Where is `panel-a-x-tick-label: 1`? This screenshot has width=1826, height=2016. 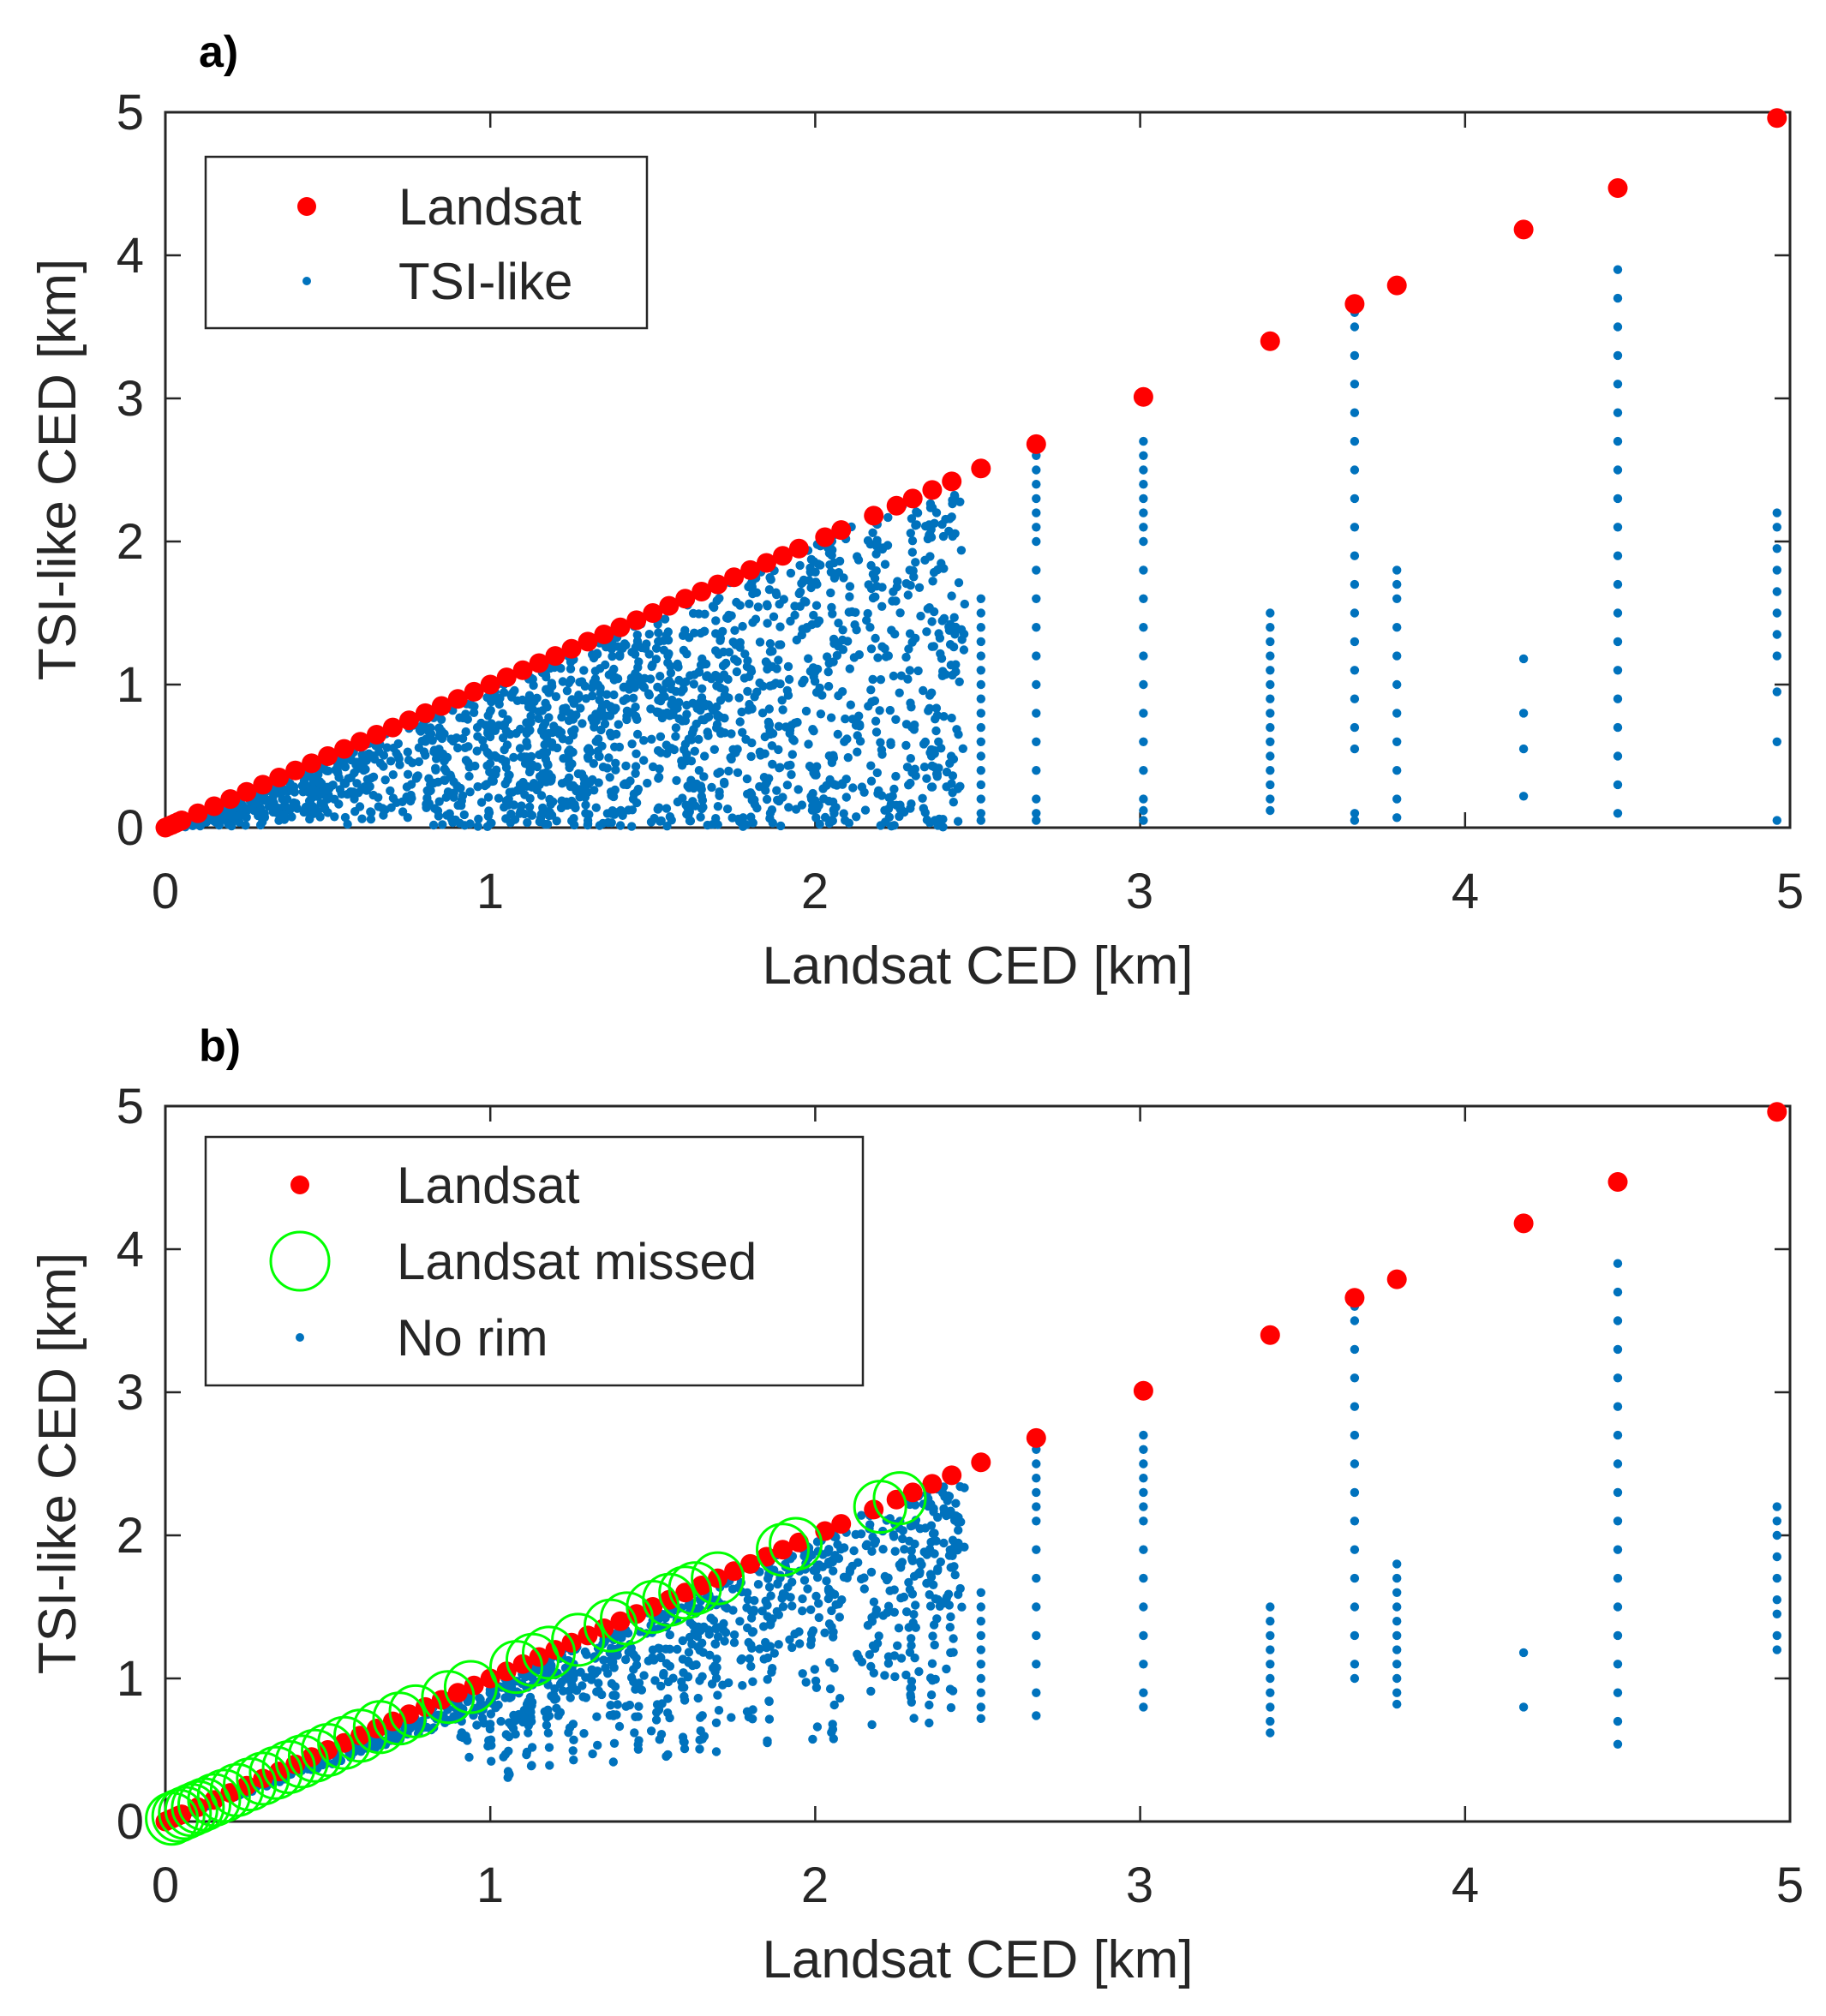 panel-a-x-tick-label: 1 is located at coordinates (490, 891).